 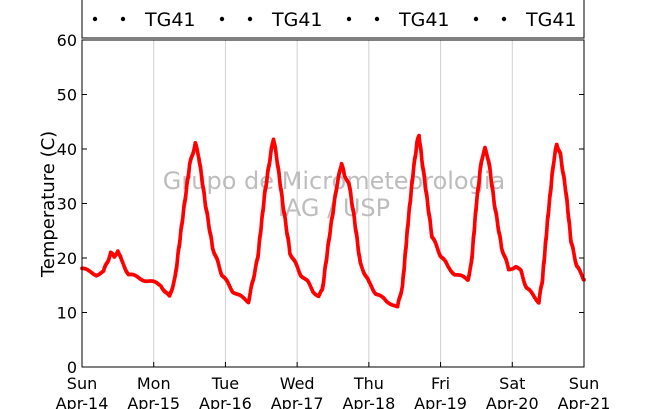 What do you see at coordinates (512, 383) in the screenshot?
I see `x-tick-label-day-6: Sat` at bounding box center [512, 383].